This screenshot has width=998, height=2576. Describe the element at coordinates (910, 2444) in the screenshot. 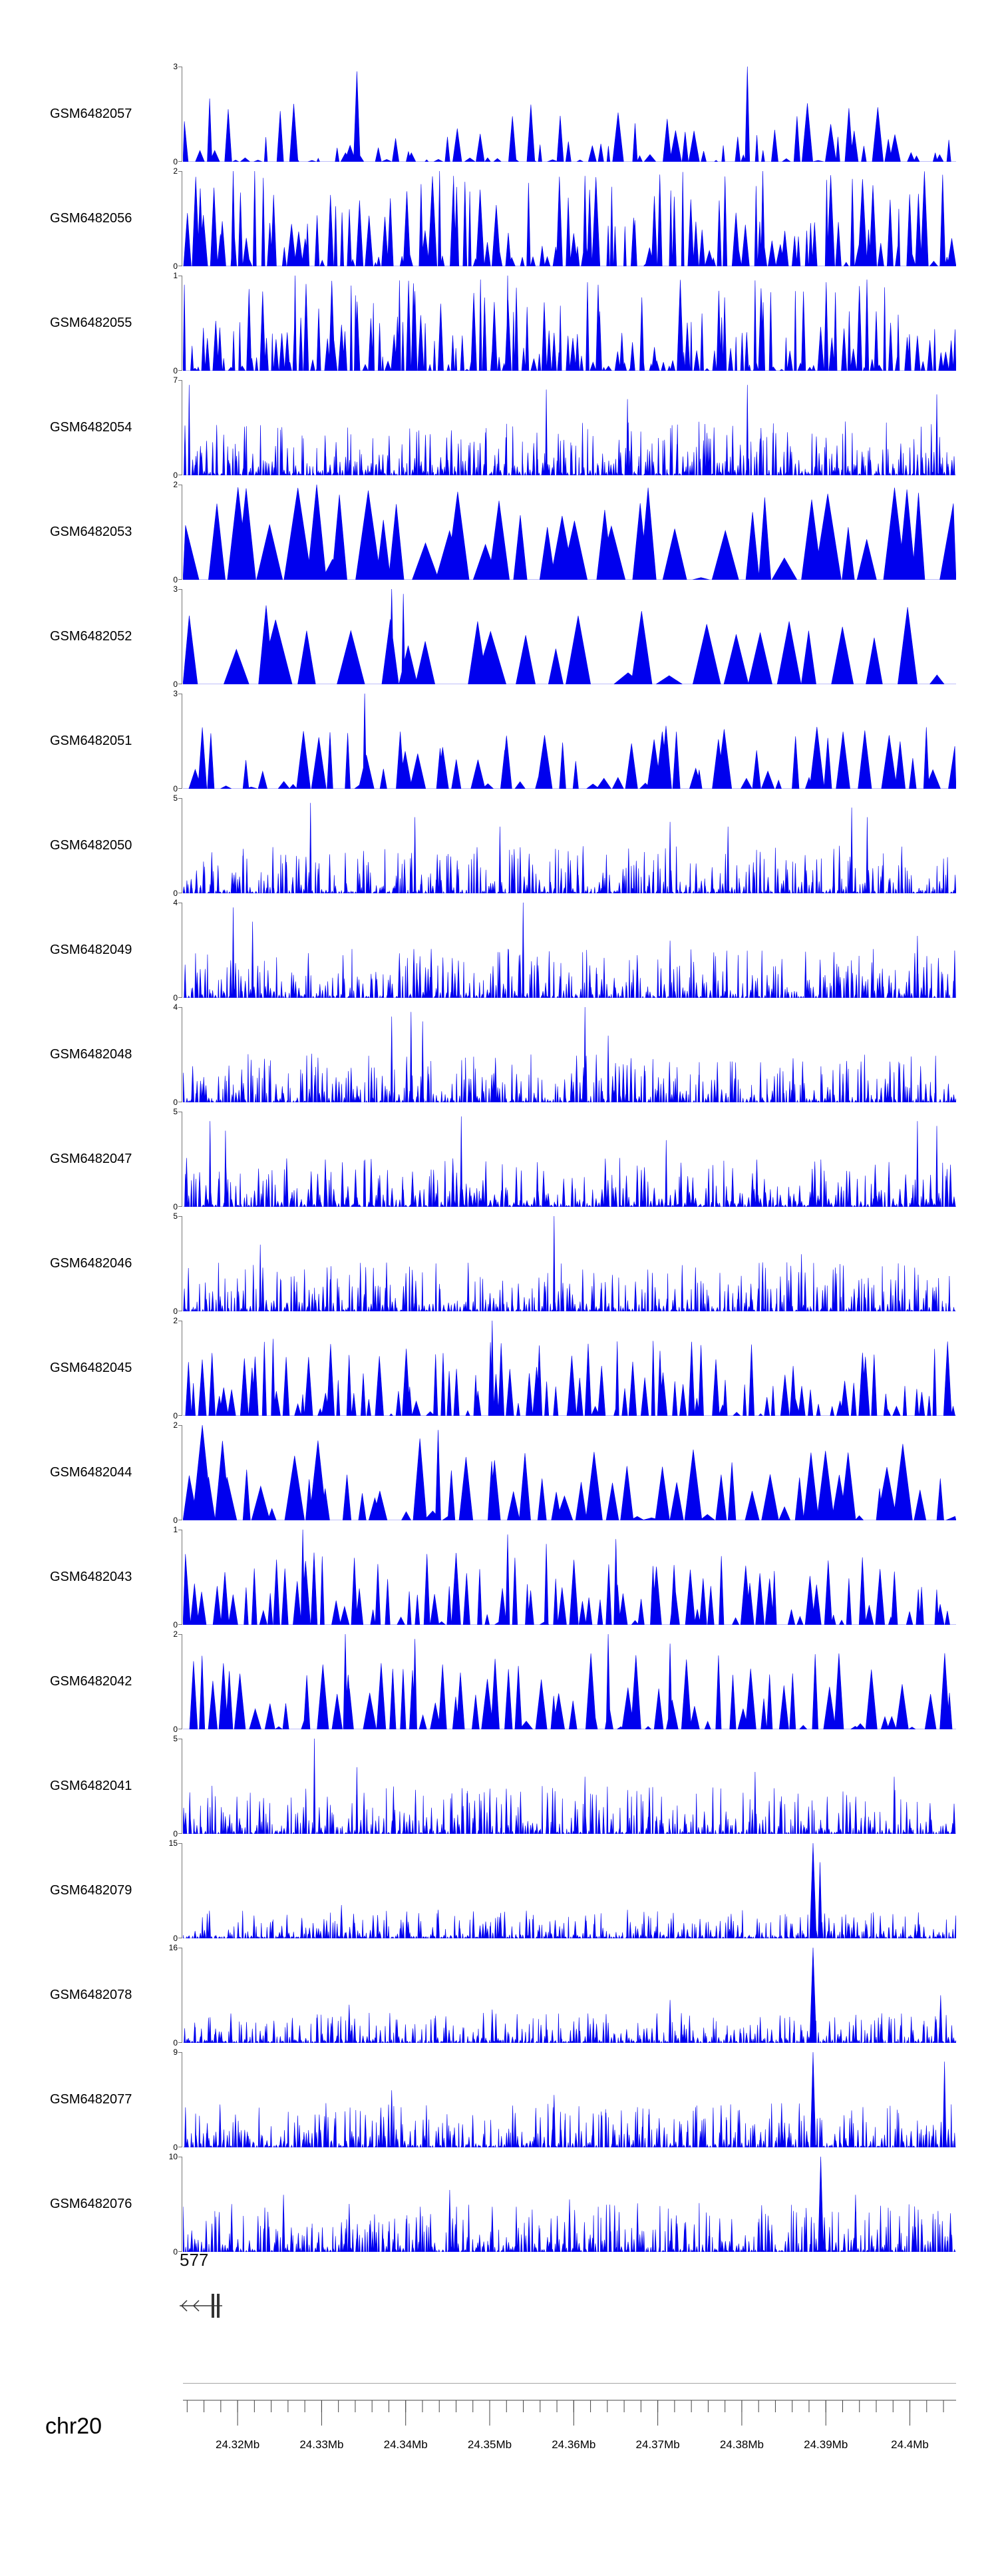

I see `axis-tick-label: 24.4Mb` at that location.